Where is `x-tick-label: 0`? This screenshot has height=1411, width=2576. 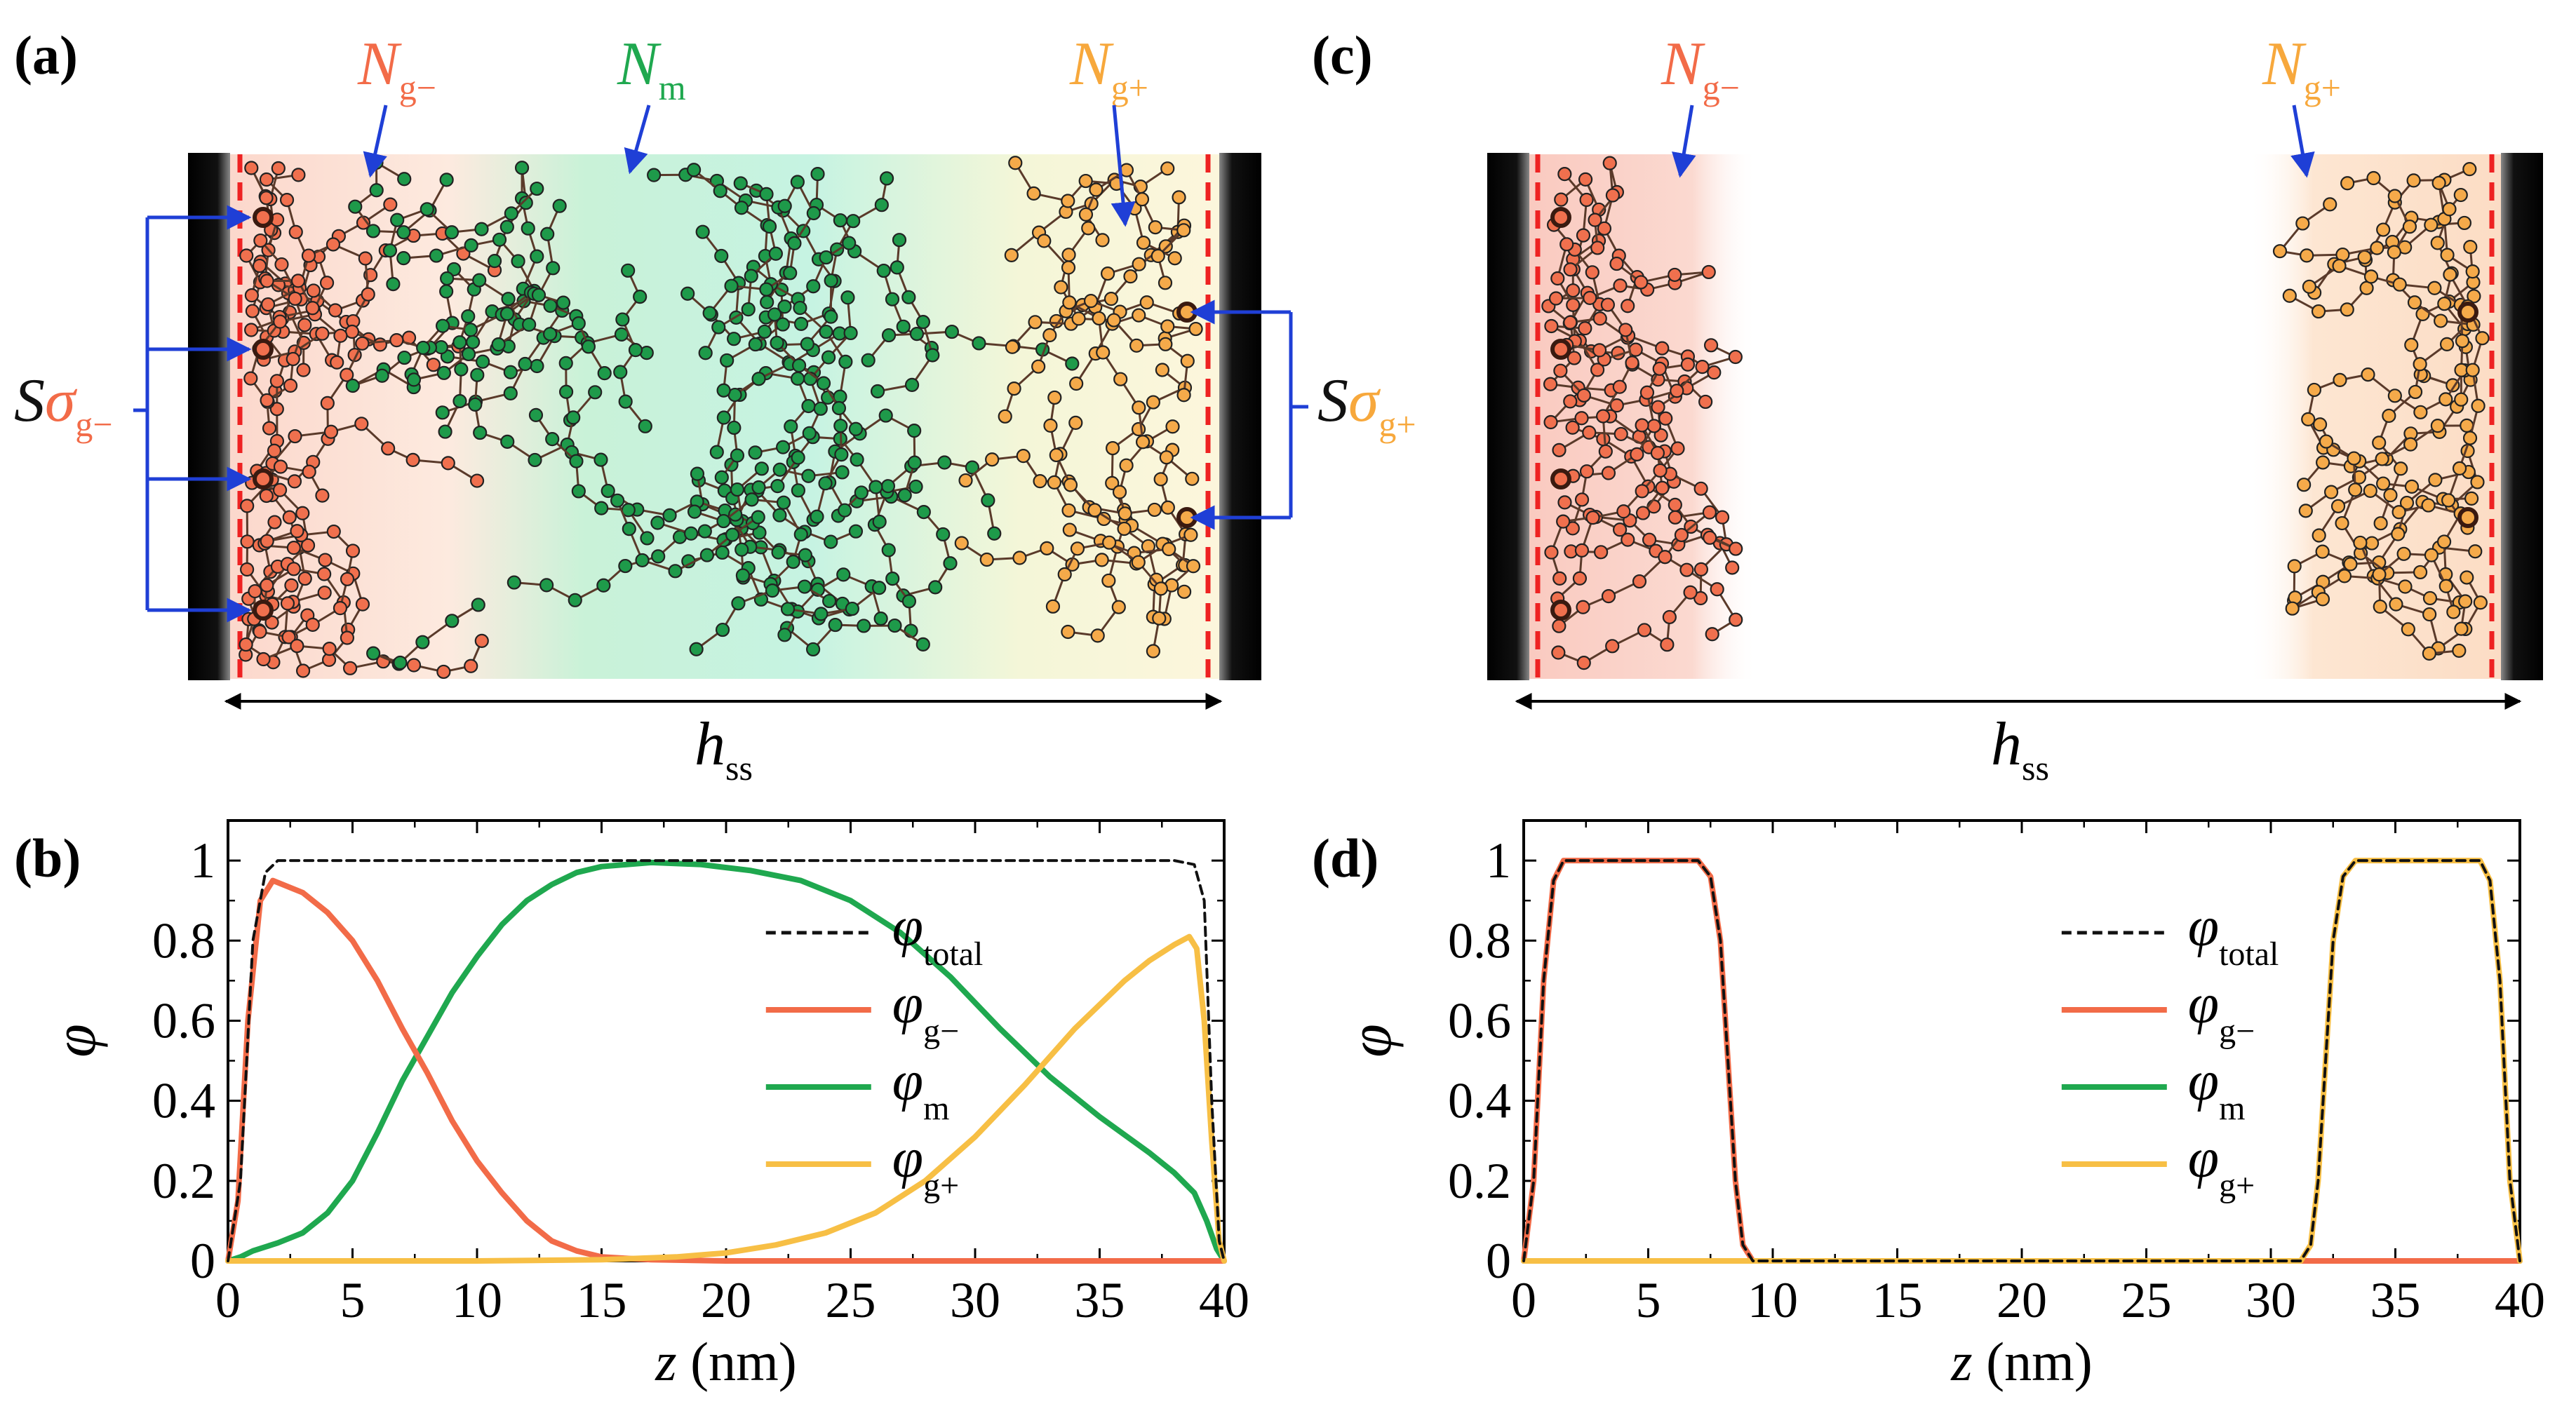 x-tick-label: 0 is located at coordinates (1524, 1300).